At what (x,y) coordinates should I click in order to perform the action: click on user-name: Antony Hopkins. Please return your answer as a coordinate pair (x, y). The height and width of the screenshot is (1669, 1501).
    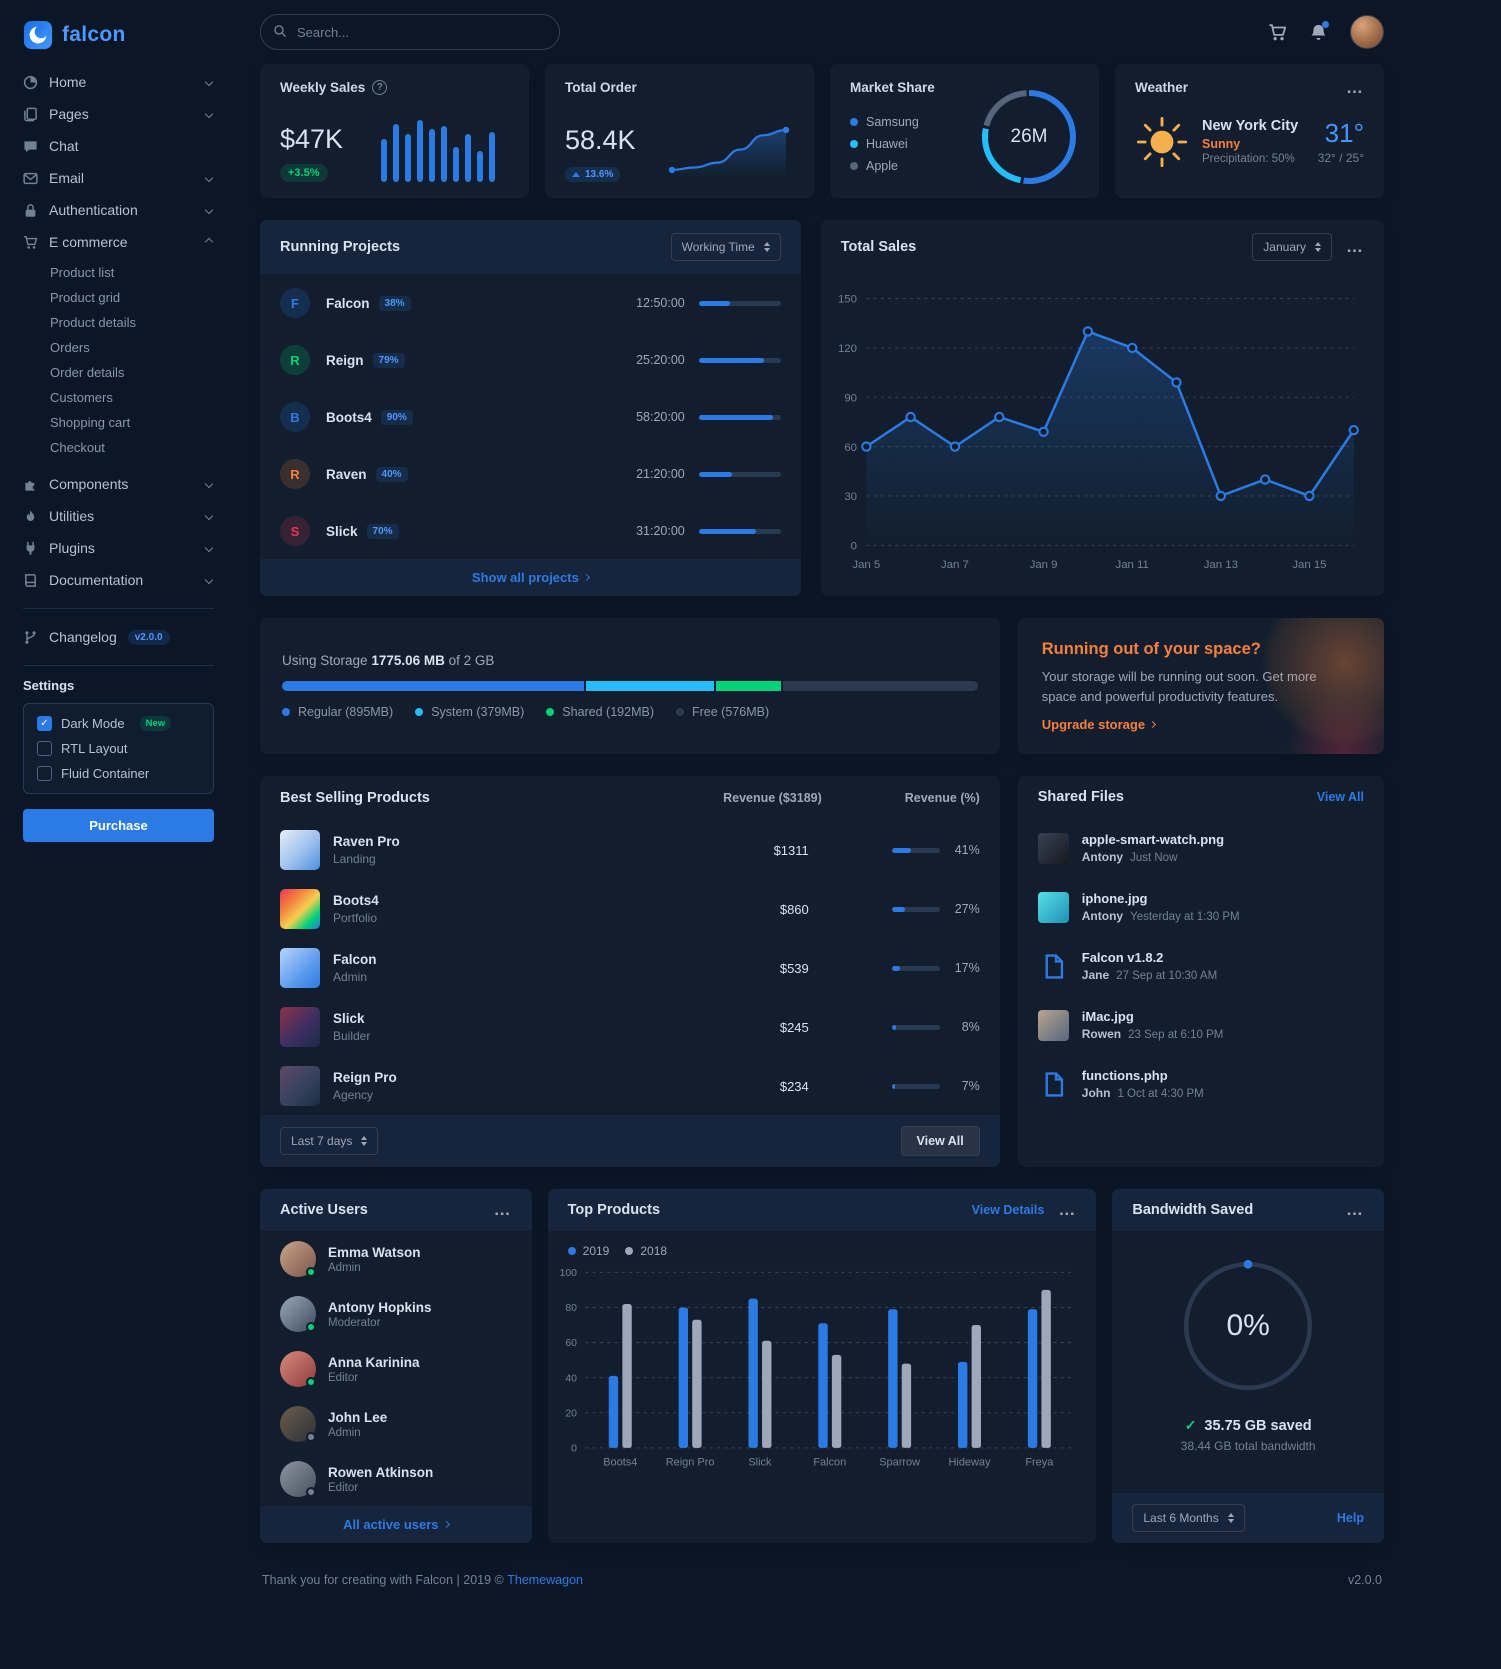
    Looking at the image, I should click on (380, 1307).